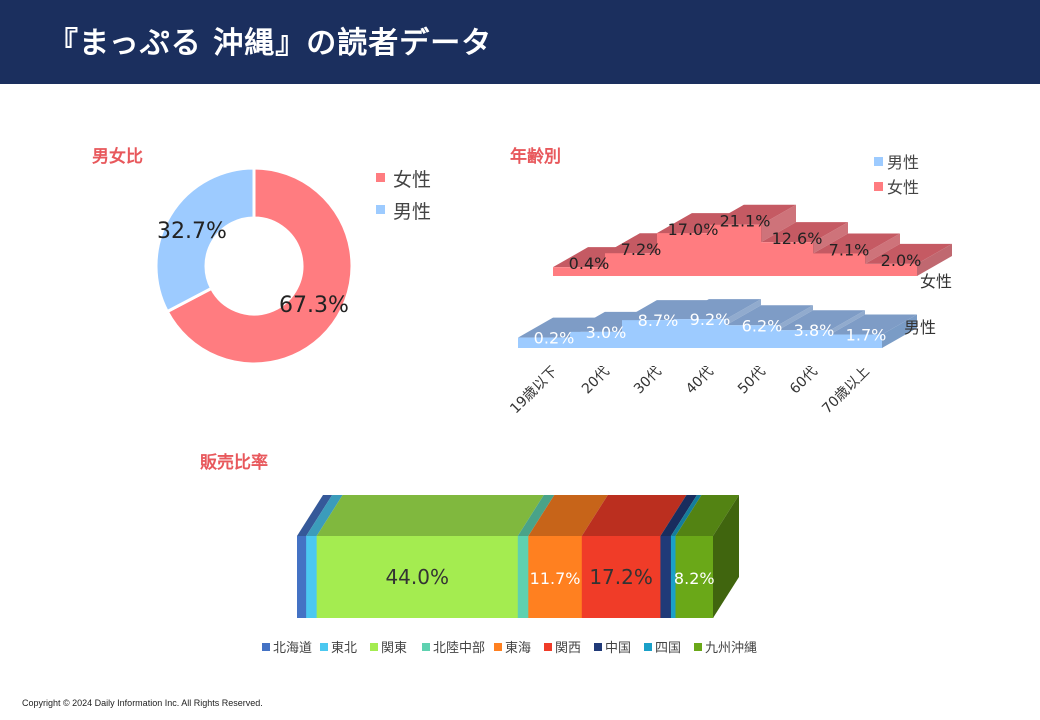 The height and width of the screenshot is (720, 1040). I want to click on age-step-face-男性-4, so click(752, 336).